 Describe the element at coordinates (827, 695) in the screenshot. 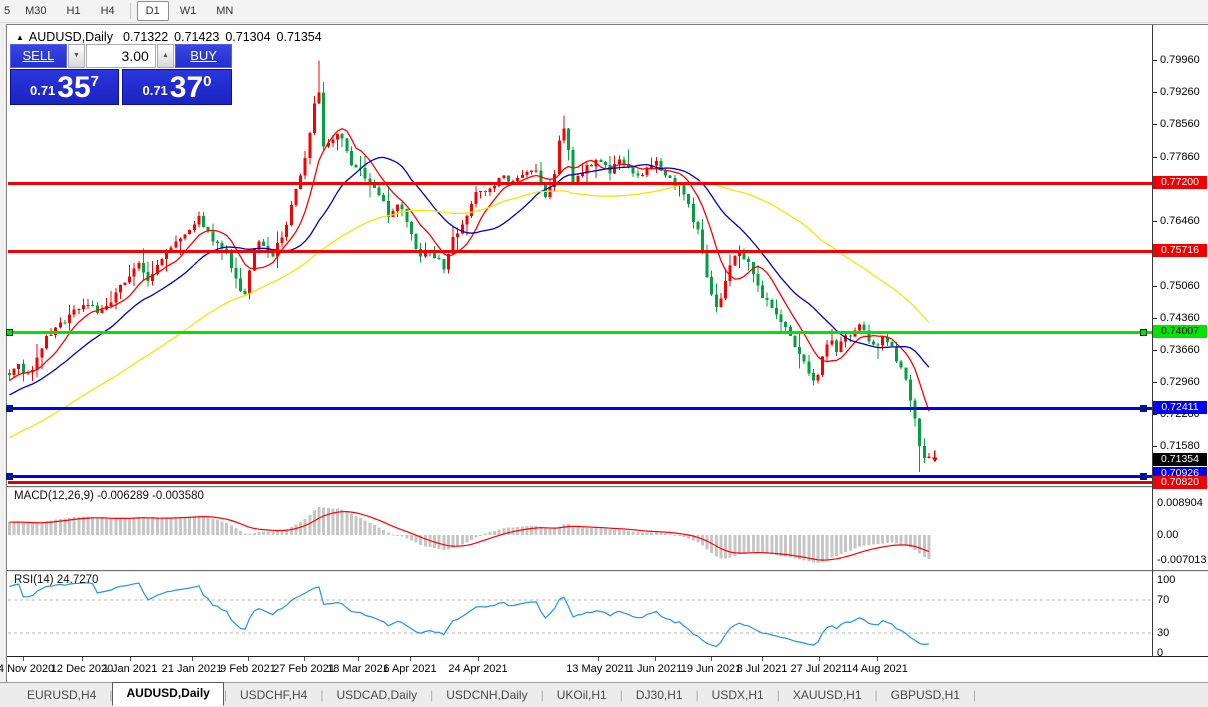

I see `chart-tab-xauusd: XAUUSD,H1` at that location.